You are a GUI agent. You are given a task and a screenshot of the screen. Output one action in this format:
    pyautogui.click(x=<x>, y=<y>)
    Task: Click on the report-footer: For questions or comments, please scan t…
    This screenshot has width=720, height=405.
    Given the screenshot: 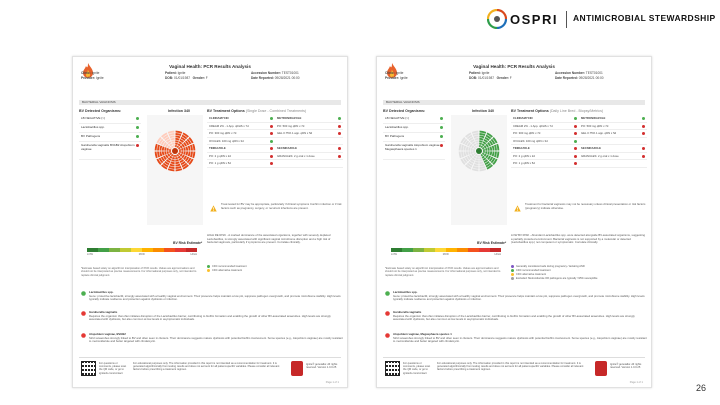 What is the action you would take?
    pyautogui.click(x=514, y=368)
    